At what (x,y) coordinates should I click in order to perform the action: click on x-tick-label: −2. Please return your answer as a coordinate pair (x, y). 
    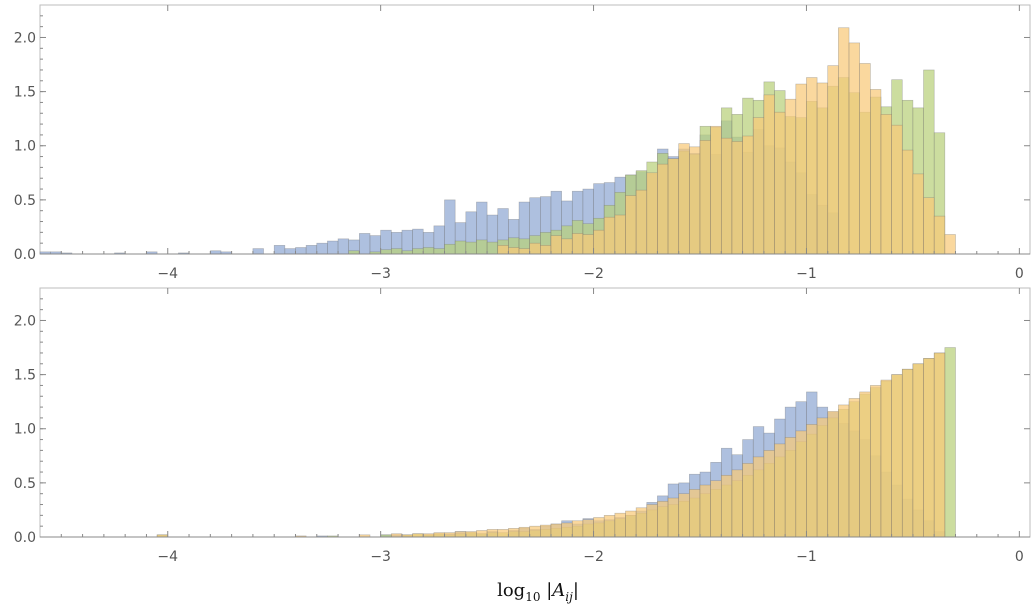
    Looking at the image, I should click on (593, 274).